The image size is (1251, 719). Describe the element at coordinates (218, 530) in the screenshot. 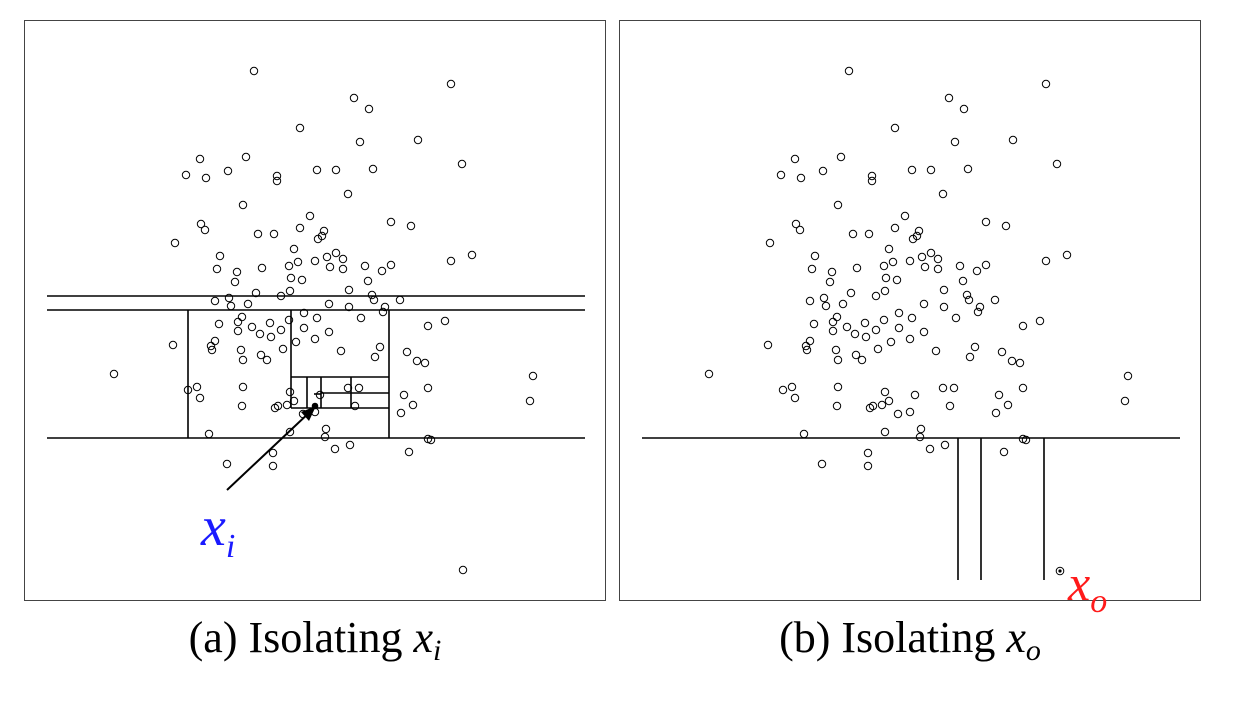

I see `point-label-xi: xi` at that location.